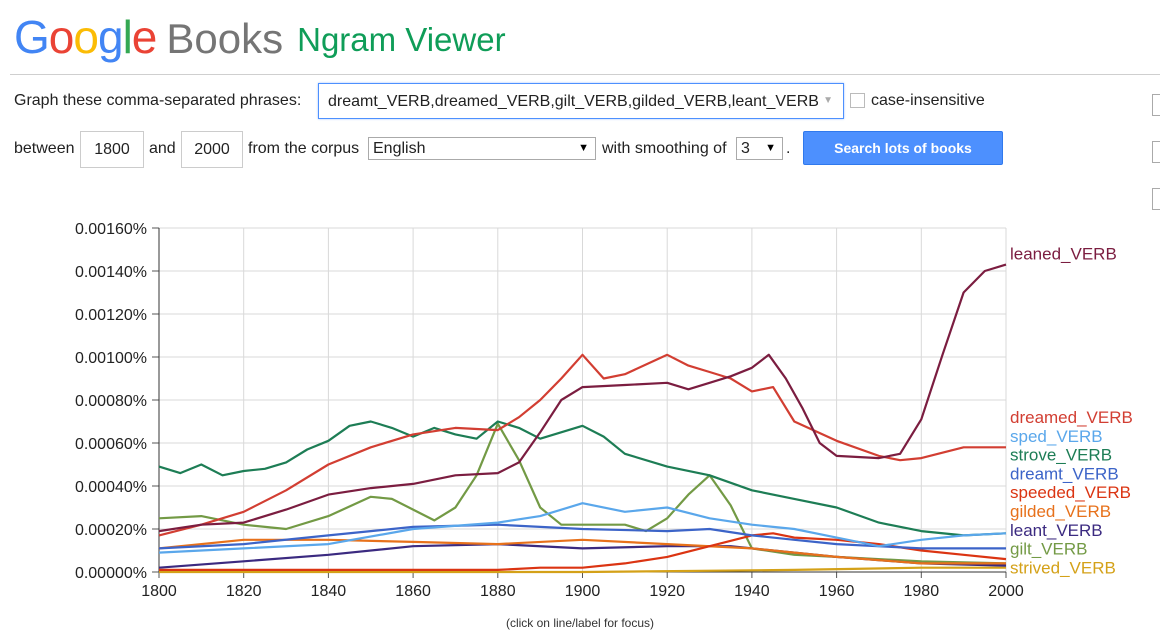 Image resolution: width=1160 pixels, height=643 pixels. Describe the element at coordinates (144, 37) in the screenshot. I see `logo-letter: e` at that location.